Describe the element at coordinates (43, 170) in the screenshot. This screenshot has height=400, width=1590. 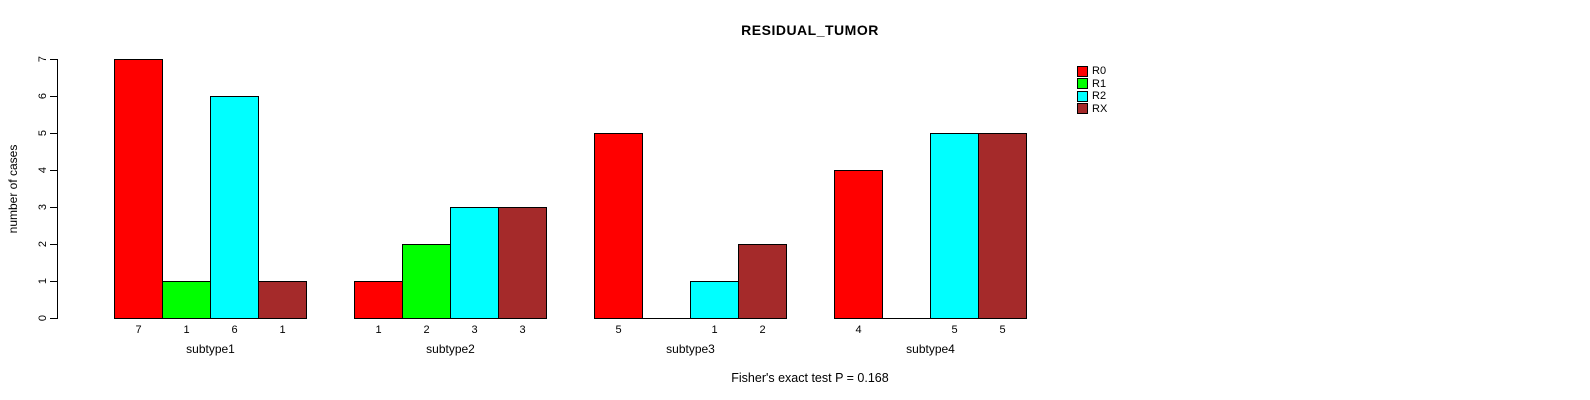
I see `y-tick-label: 4` at that location.